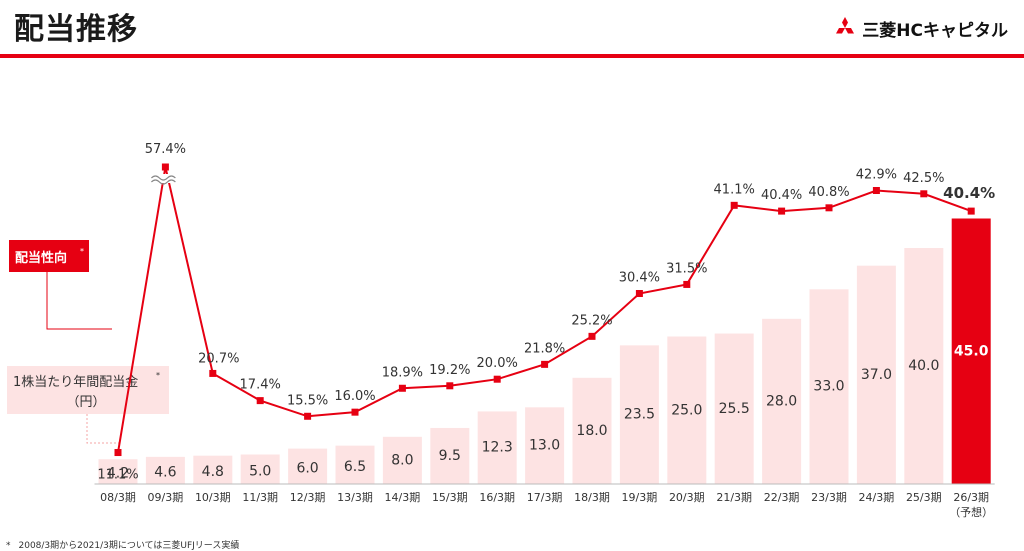  I want to click on payout-ratio-label: 40.8%, so click(828, 192).